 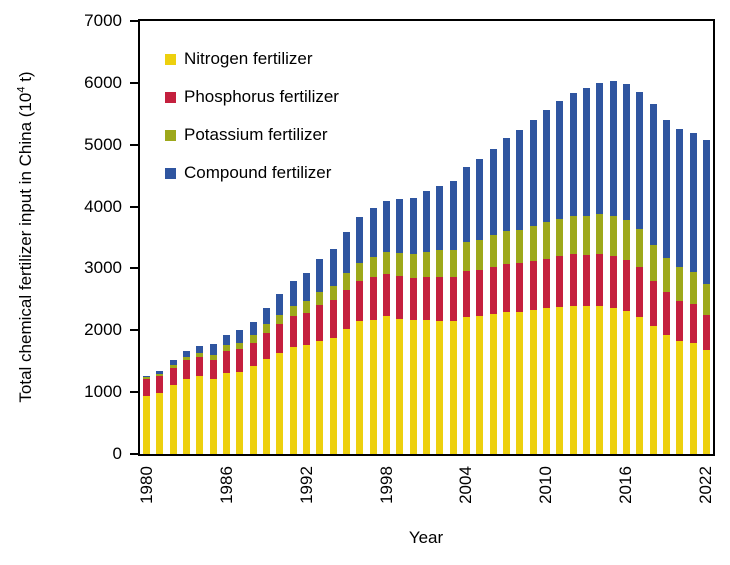 I want to click on bar-2003, so click(x=453, y=317).